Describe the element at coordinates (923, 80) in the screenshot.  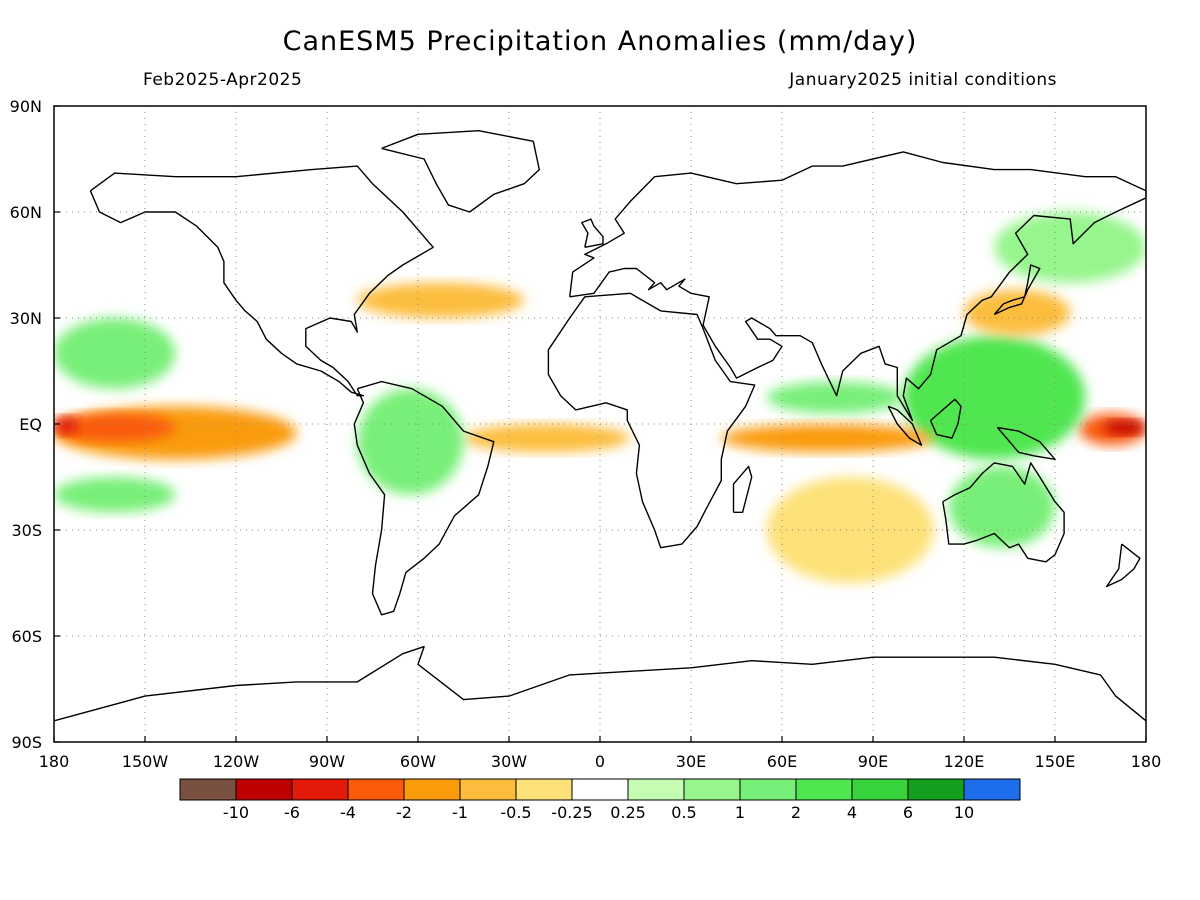
I see `initial-conditions: January2025 initial conditions` at that location.